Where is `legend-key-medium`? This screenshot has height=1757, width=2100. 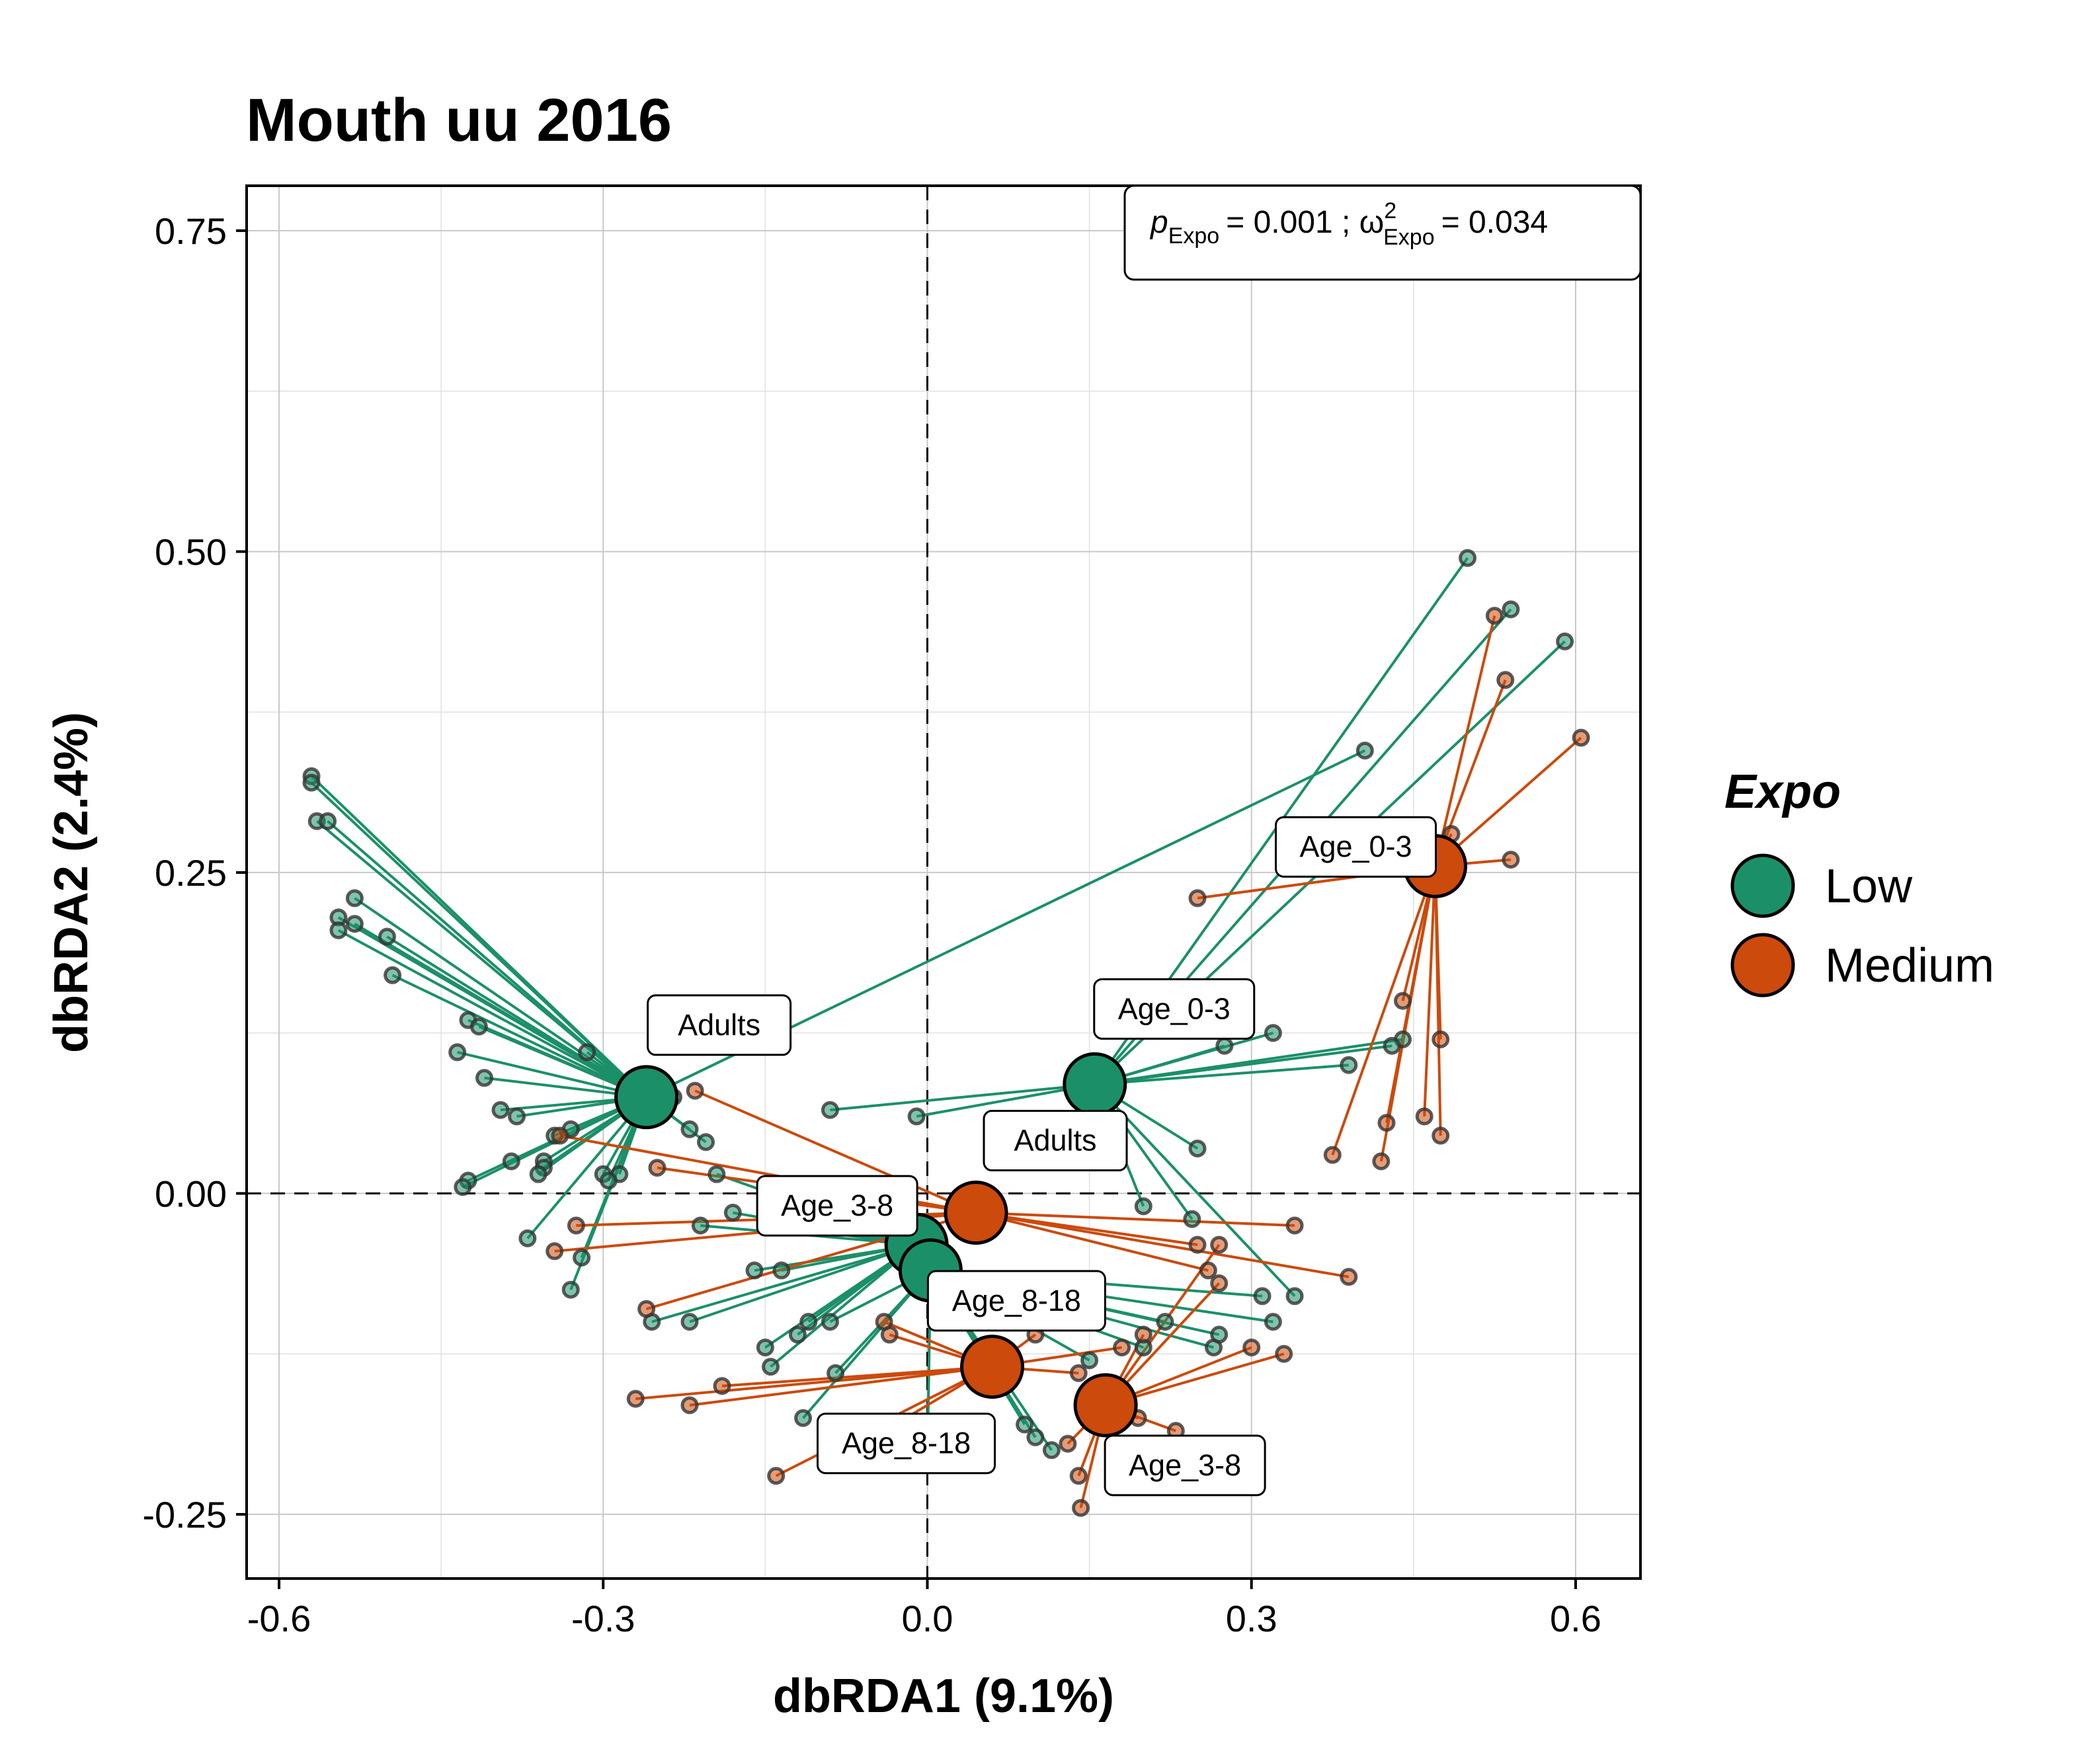 legend-key-medium is located at coordinates (1762, 965).